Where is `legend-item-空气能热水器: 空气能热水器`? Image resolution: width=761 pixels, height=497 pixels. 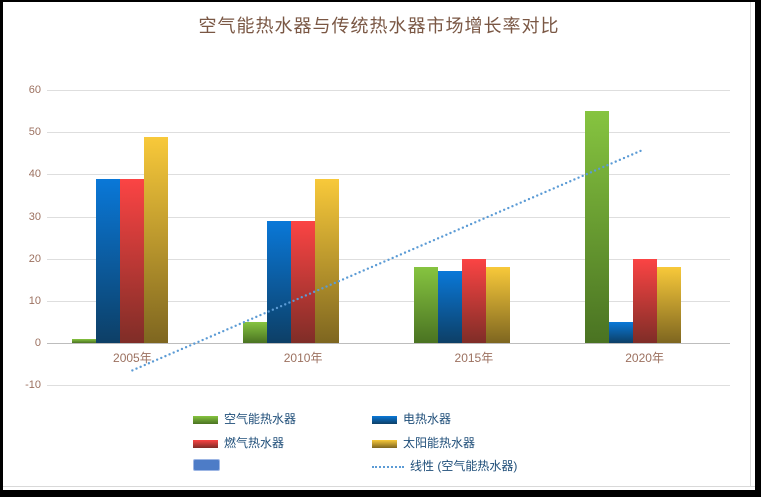
legend-item-空气能热水器: 空气能热水器 is located at coordinates (244, 419).